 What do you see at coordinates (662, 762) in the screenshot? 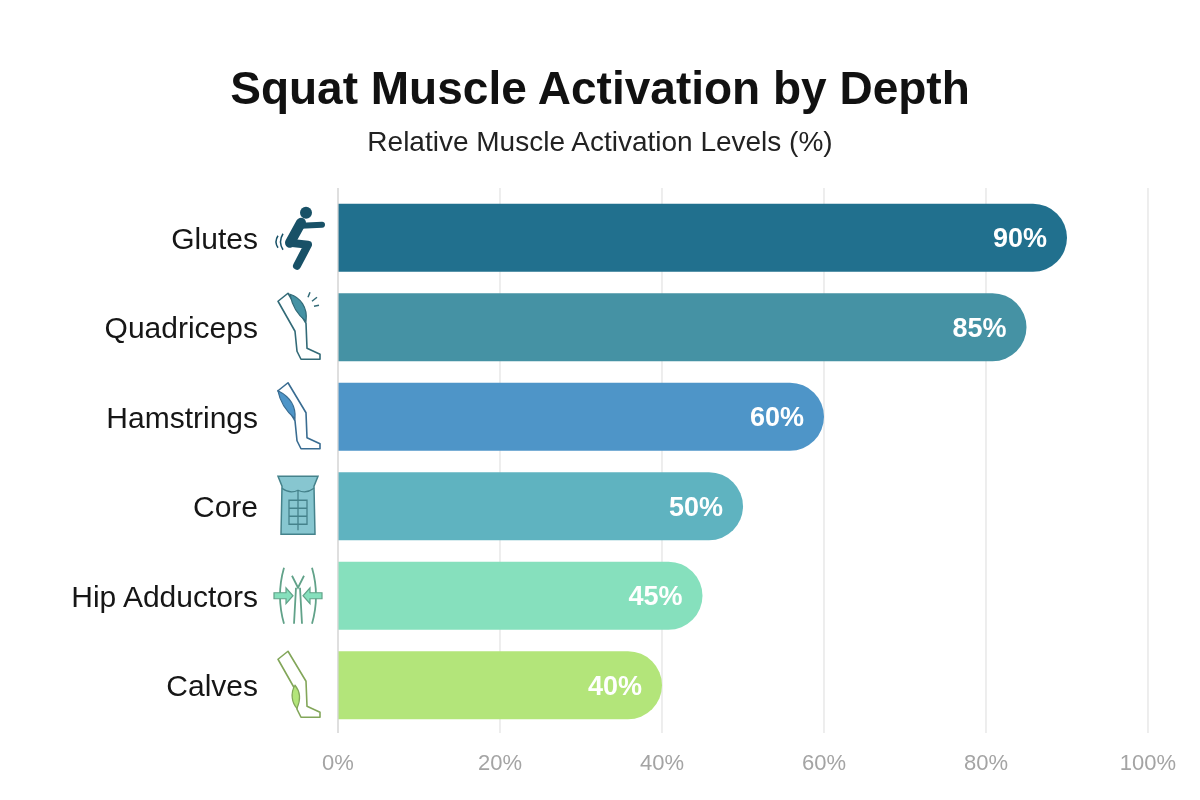
I see `x-tick-label: 40%` at bounding box center [662, 762].